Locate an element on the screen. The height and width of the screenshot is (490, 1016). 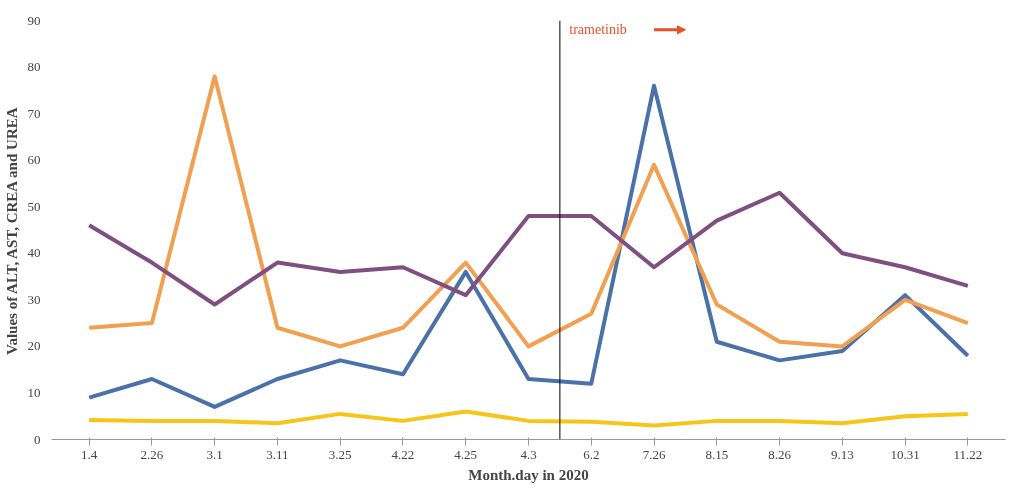
y-tick-label: 50 is located at coordinates (34, 206).